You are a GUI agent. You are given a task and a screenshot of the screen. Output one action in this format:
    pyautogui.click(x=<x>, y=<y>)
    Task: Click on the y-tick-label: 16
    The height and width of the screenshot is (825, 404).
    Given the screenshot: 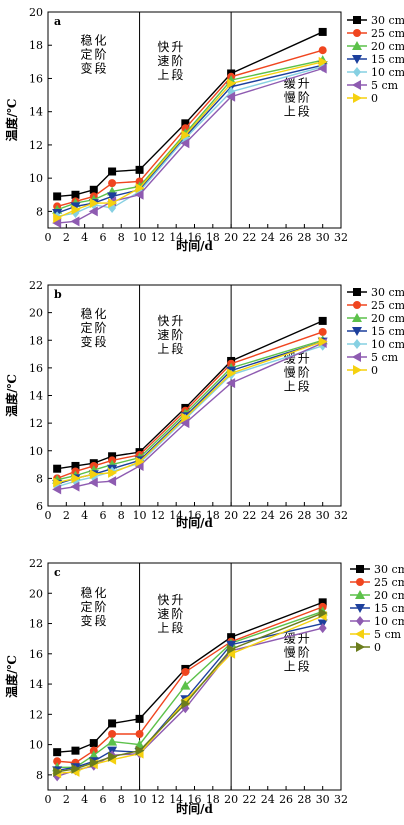 What is the action you would take?
    pyautogui.click(x=36, y=368)
    